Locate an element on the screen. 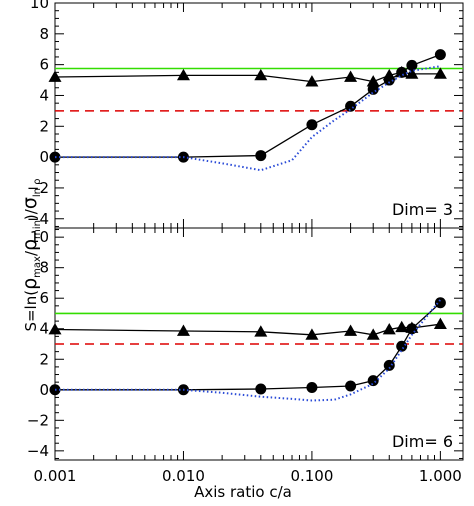 This screenshot has width=474, height=506. panel-annotation: Dim= 6 is located at coordinates (422, 441).